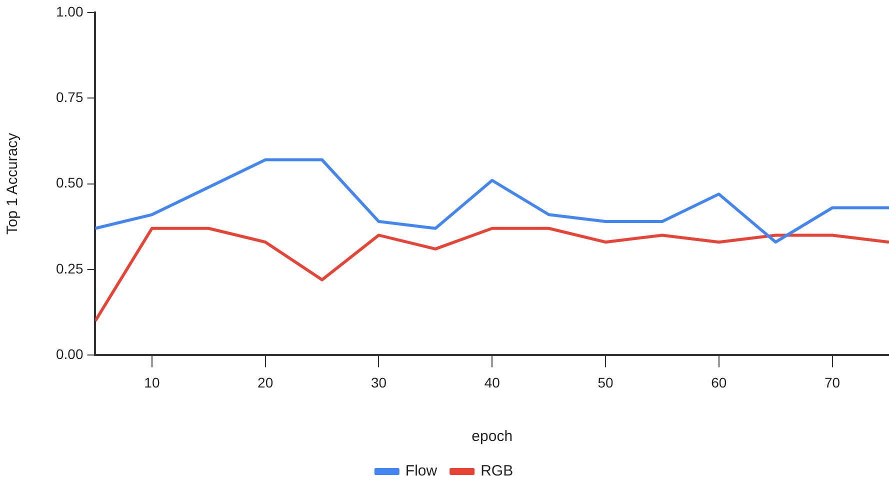 The image size is (889, 489). Describe the element at coordinates (606, 382) in the screenshot. I see `x-tick-label: 50` at that location.